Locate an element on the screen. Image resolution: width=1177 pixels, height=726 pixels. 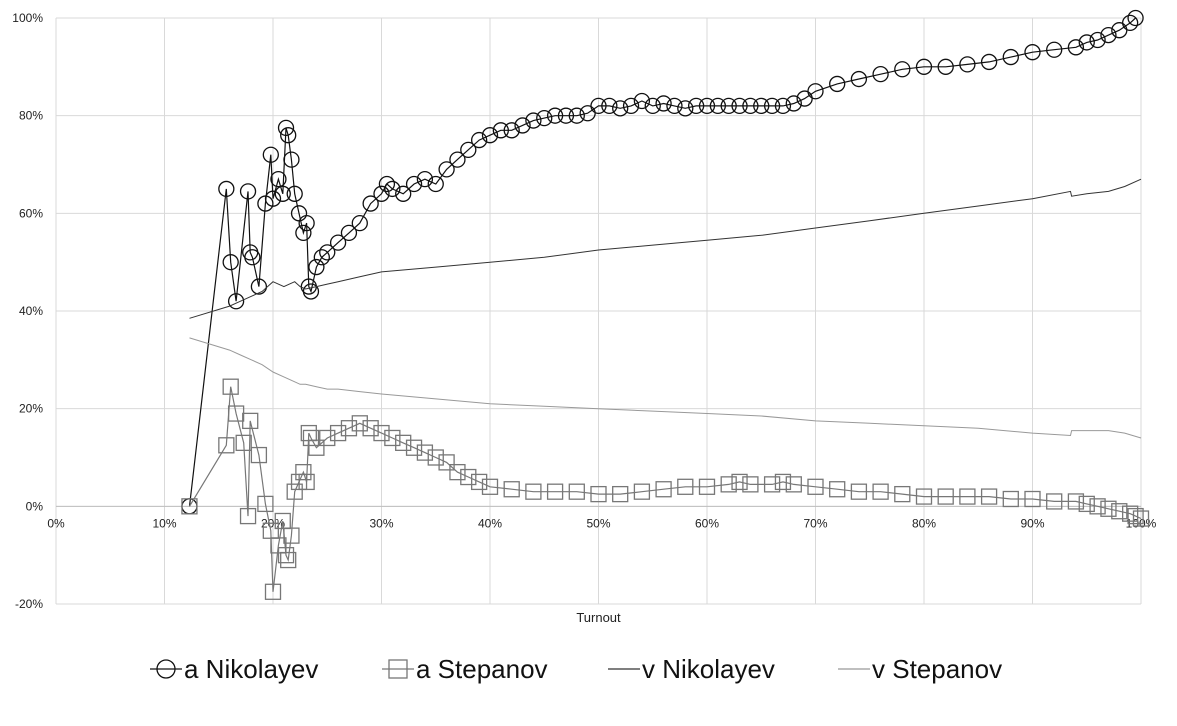
x-tick-label: 70% is located at coordinates (815, 523).